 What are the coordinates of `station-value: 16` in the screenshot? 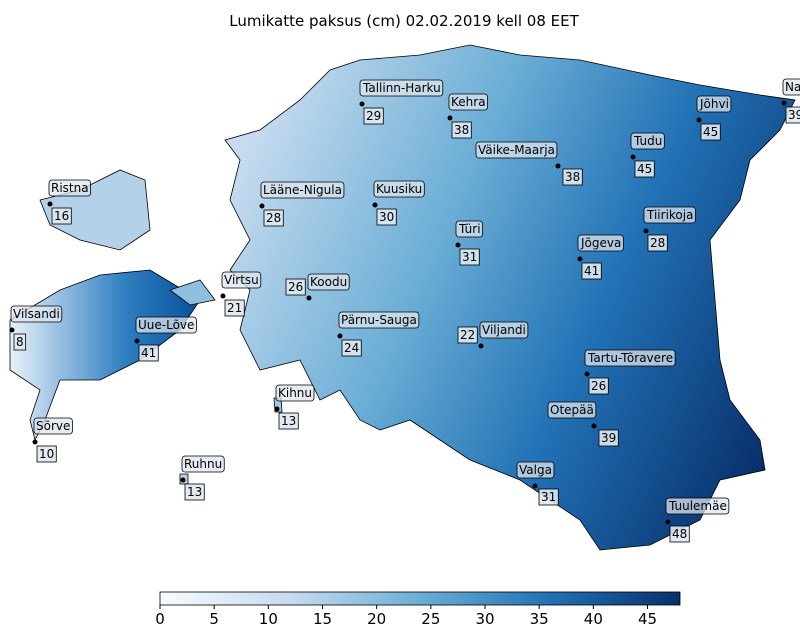 It's located at (61, 216).